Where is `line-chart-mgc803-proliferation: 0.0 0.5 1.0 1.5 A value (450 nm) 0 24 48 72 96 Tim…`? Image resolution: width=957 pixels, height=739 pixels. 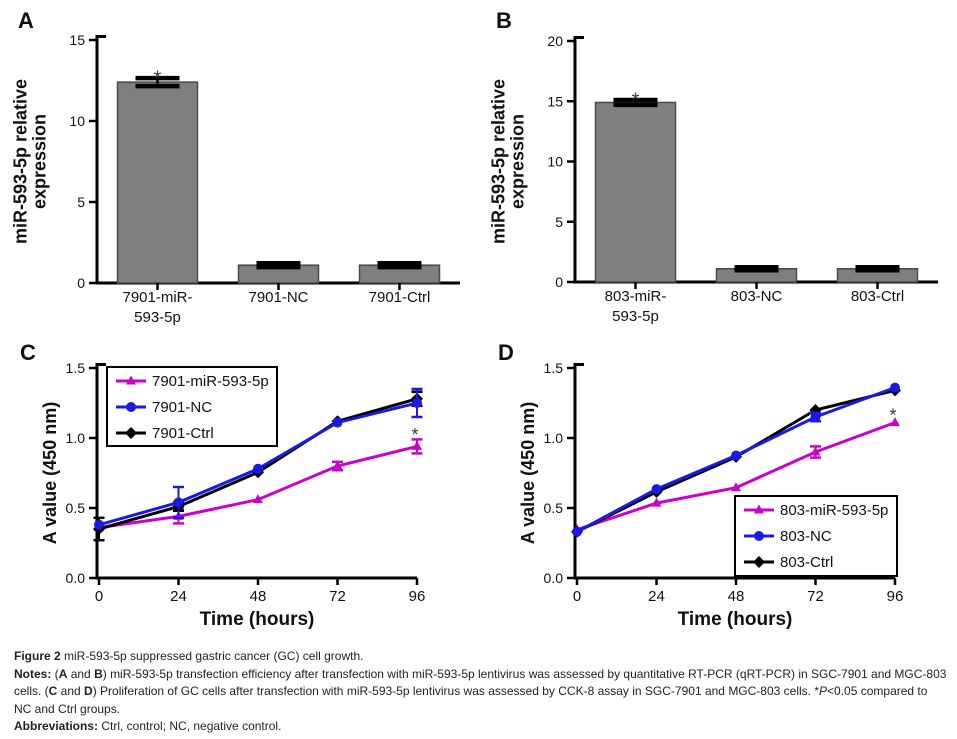
line-chart-mgc803-proliferation: 0.0 0.5 1.0 1.5 A value (450 nm) 0 24 48 72 96 Tim… is located at coordinates (711, 495).